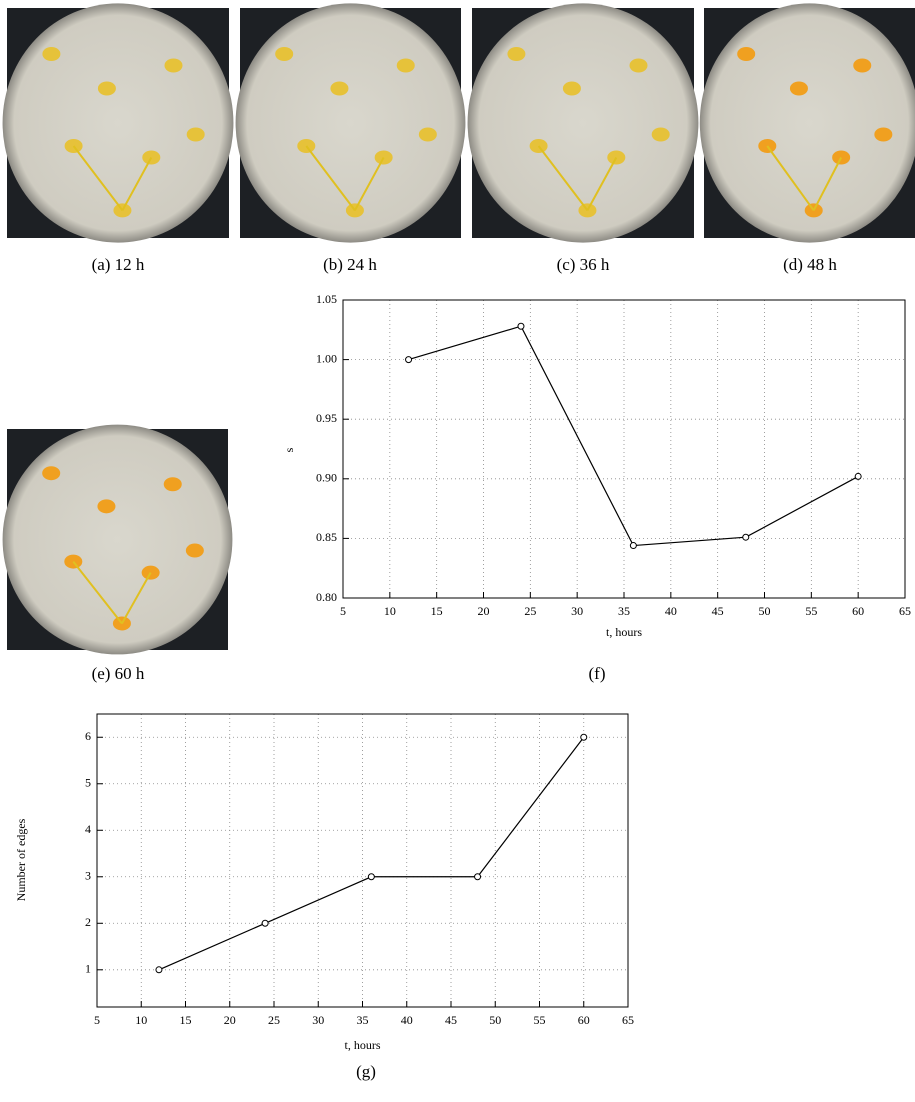  Describe the element at coordinates (326, 299) in the screenshot. I see `y-tick-label: 1.05` at that location.